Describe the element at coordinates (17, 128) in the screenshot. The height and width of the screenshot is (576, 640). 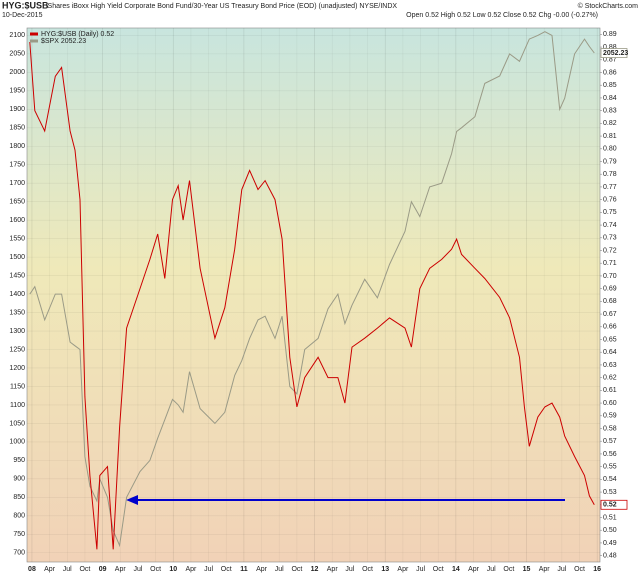
I see `y-tick-label: 1850` at that location.